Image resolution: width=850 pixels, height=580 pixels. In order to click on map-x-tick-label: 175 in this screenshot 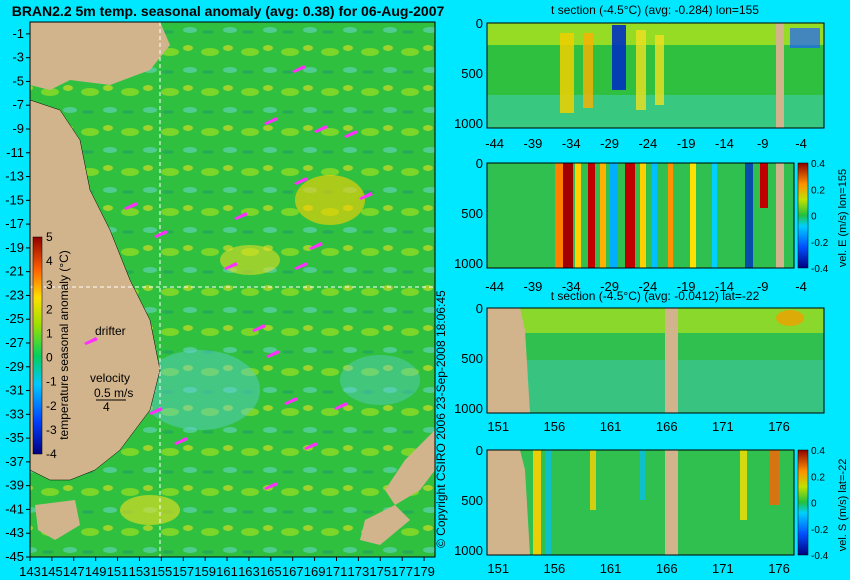, I will do `click(380, 571)`.